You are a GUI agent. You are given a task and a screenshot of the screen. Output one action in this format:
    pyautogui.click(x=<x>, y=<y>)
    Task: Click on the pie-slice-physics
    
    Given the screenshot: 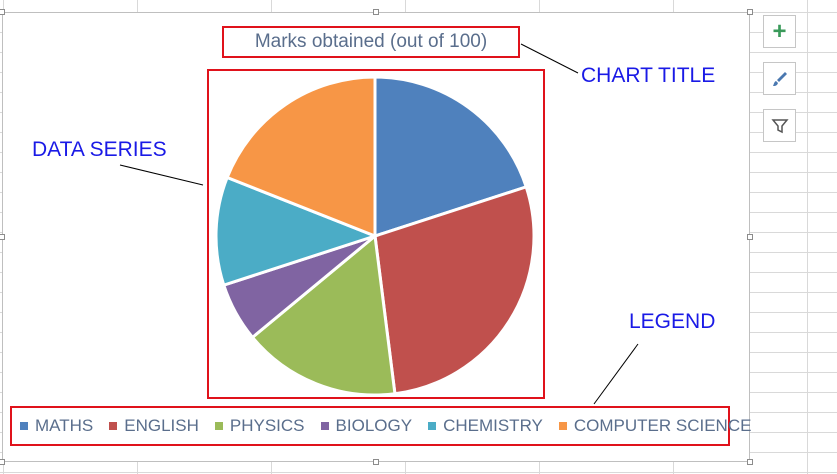 What is the action you would take?
    pyautogui.click(x=323, y=315)
    